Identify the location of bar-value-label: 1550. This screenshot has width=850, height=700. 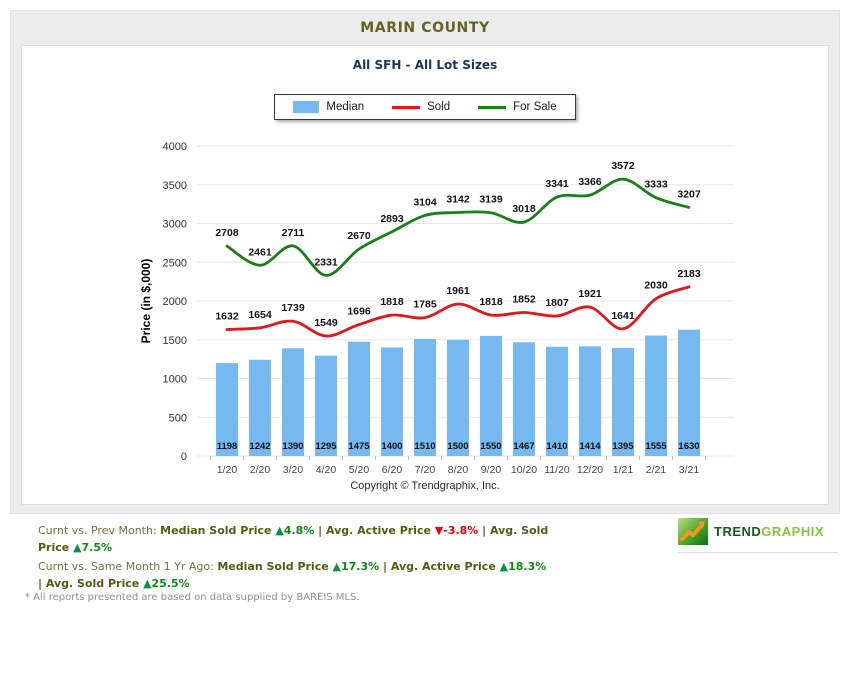
(490, 446).